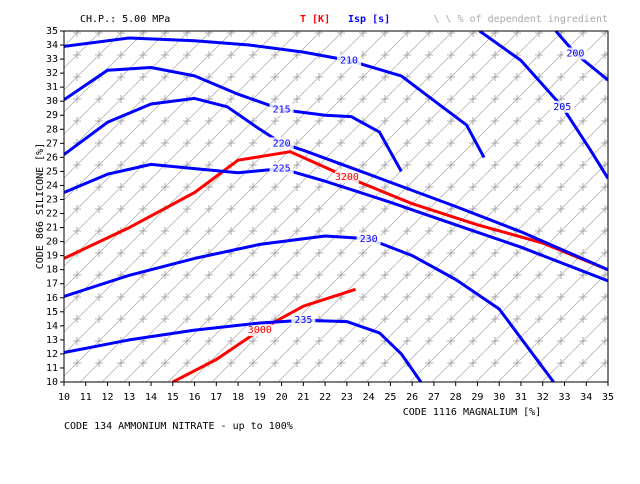  I want to click on y-tick-label: 11, so click(52, 368).